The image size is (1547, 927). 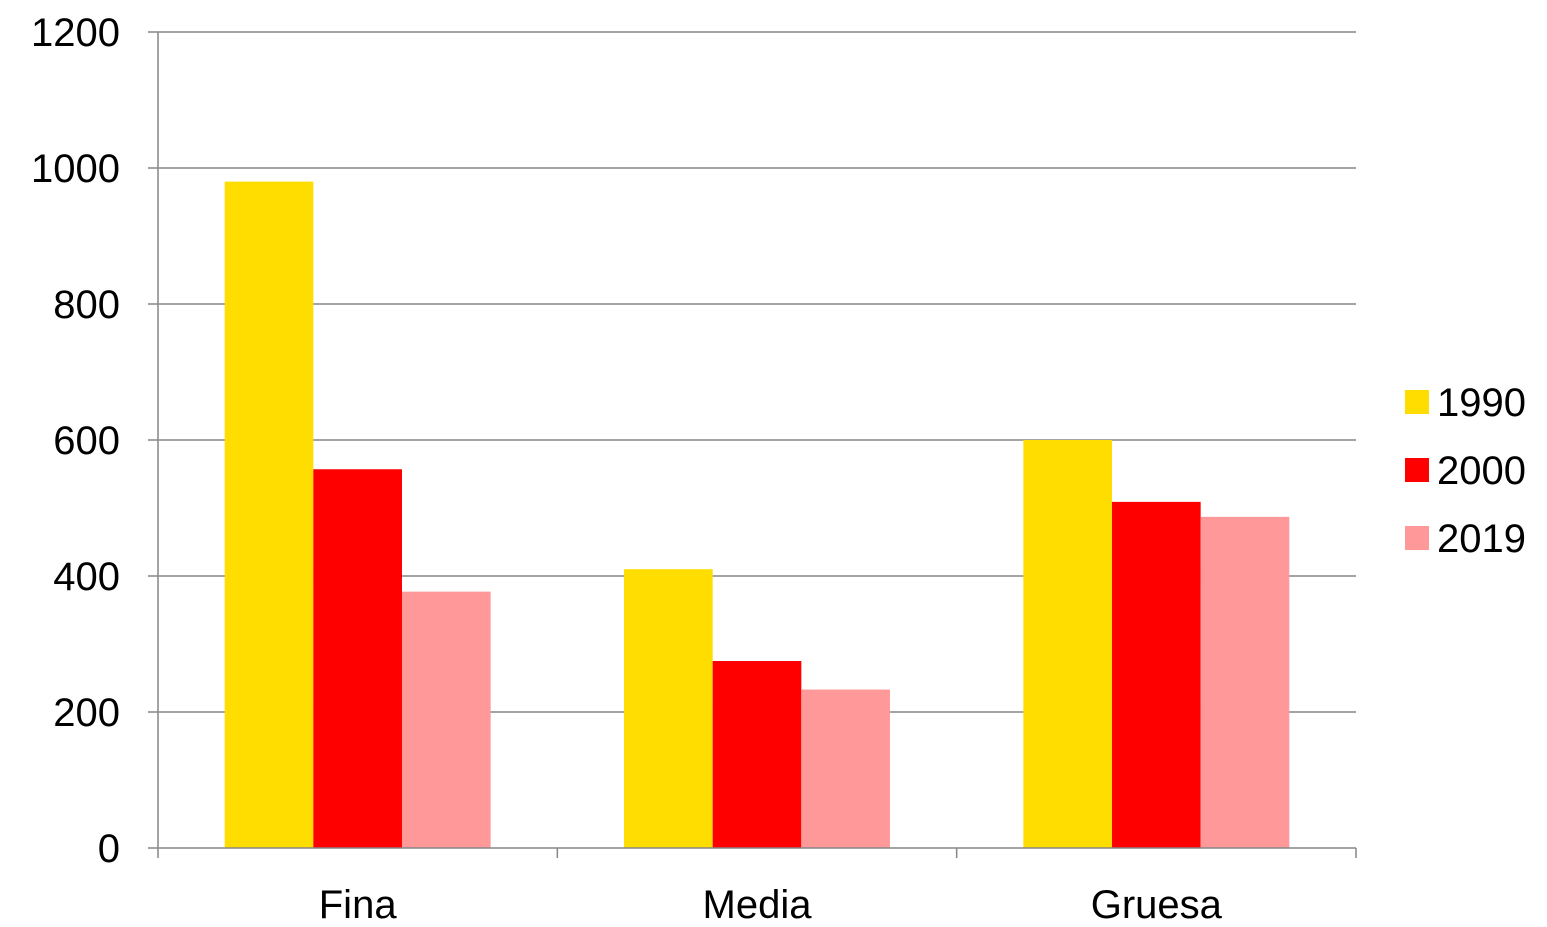 What do you see at coordinates (86, 713) in the screenshot?
I see `y-tick-label: 200` at bounding box center [86, 713].